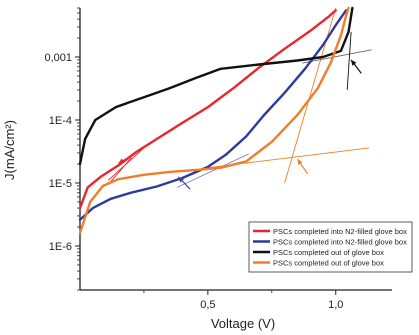 This screenshot has height=335, width=419. I want to click on legend-box, so click(330, 247).